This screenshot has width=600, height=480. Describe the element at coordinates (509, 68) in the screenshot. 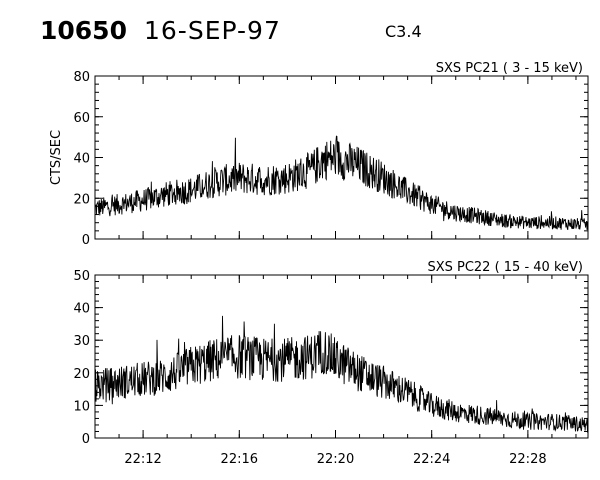

I see `panel-title: SXS PC21 ( 3 - 15 keV)` at that location.